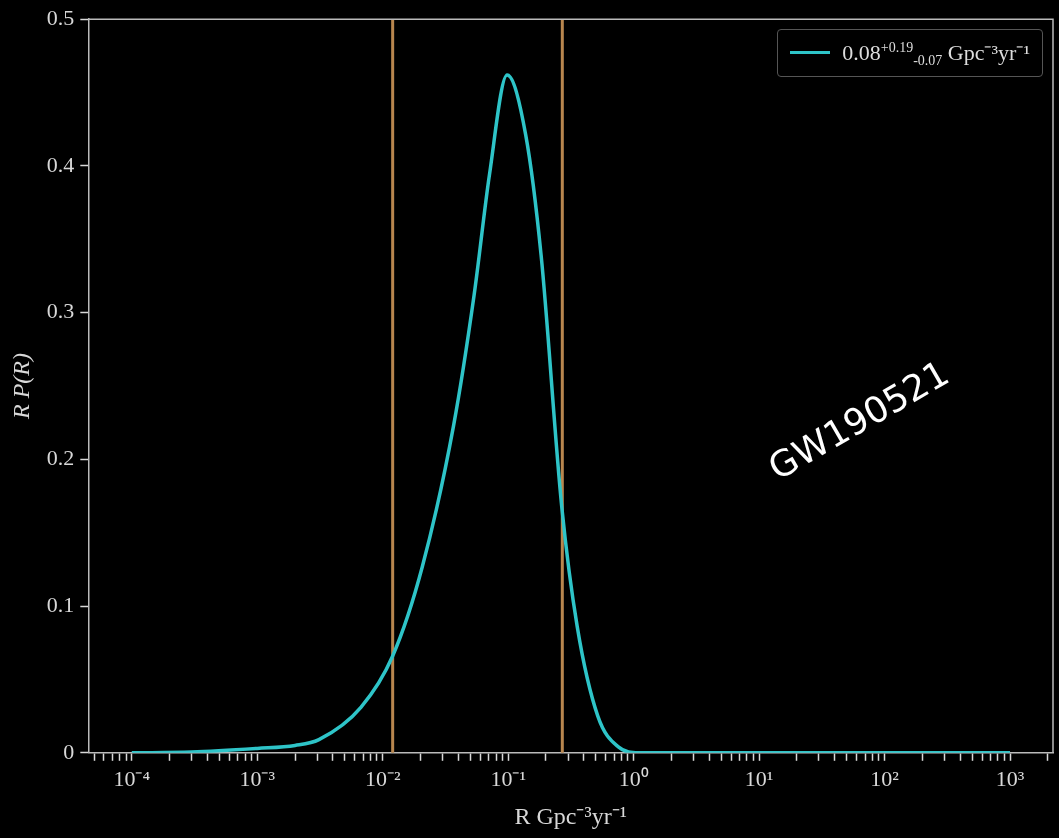 This screenshot has height=838, width=1059. I want to click on y-tick-label: 0, so click(69, 751).